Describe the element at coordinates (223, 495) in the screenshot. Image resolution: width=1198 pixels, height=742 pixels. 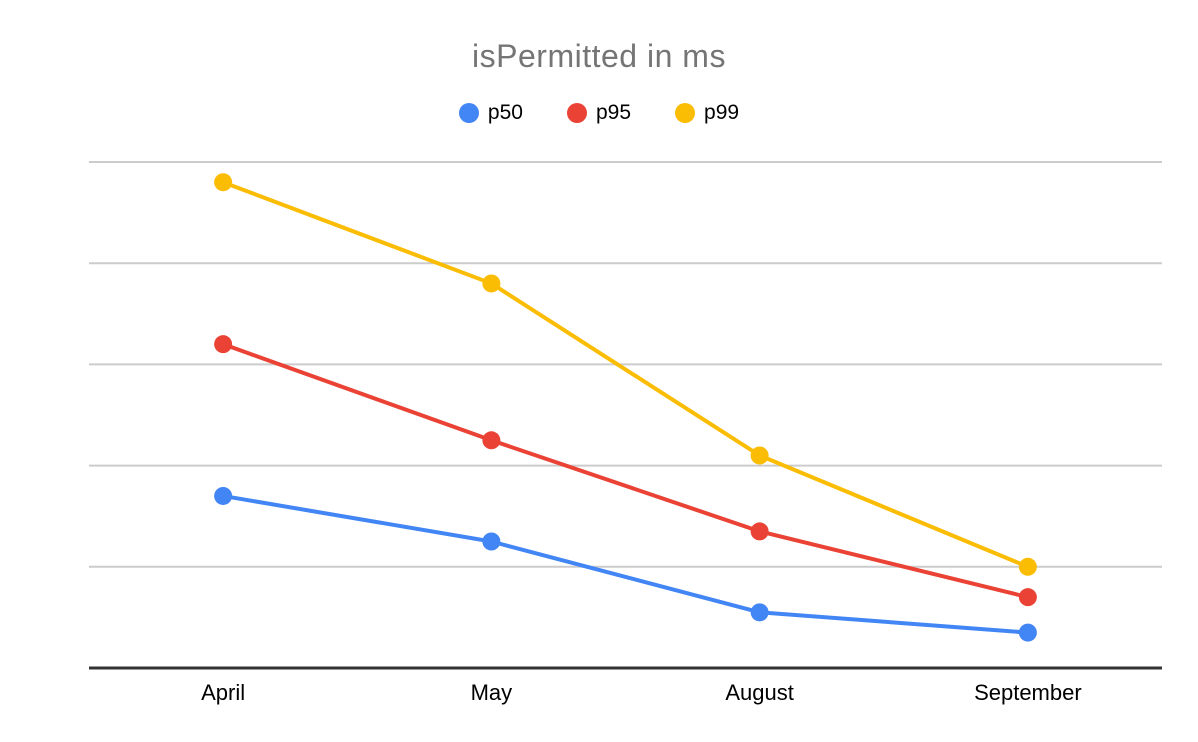
I see `data-point-p50-April` at that location.